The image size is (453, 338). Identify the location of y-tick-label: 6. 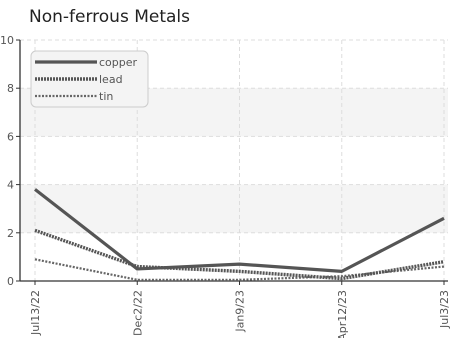
(10, 136).